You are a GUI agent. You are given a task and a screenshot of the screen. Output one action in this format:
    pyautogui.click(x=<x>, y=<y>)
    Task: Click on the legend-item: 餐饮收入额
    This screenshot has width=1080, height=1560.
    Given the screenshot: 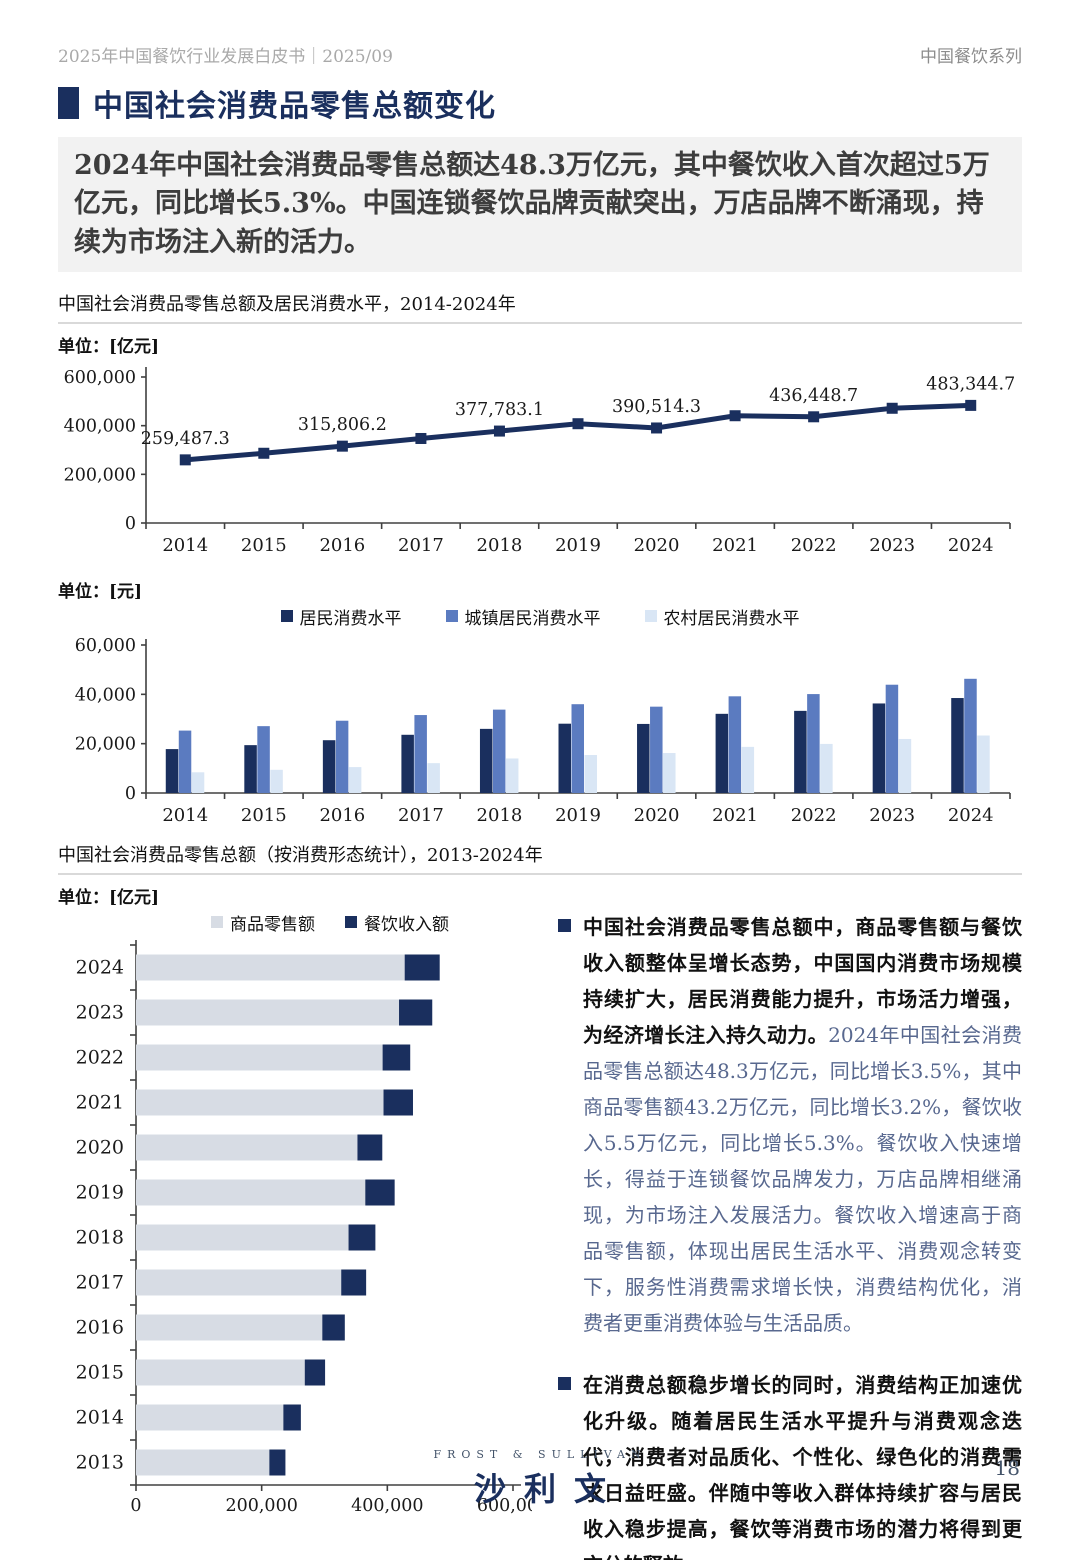 What is the action you would take?
    pyautogui.click(x=397, y=922)
    